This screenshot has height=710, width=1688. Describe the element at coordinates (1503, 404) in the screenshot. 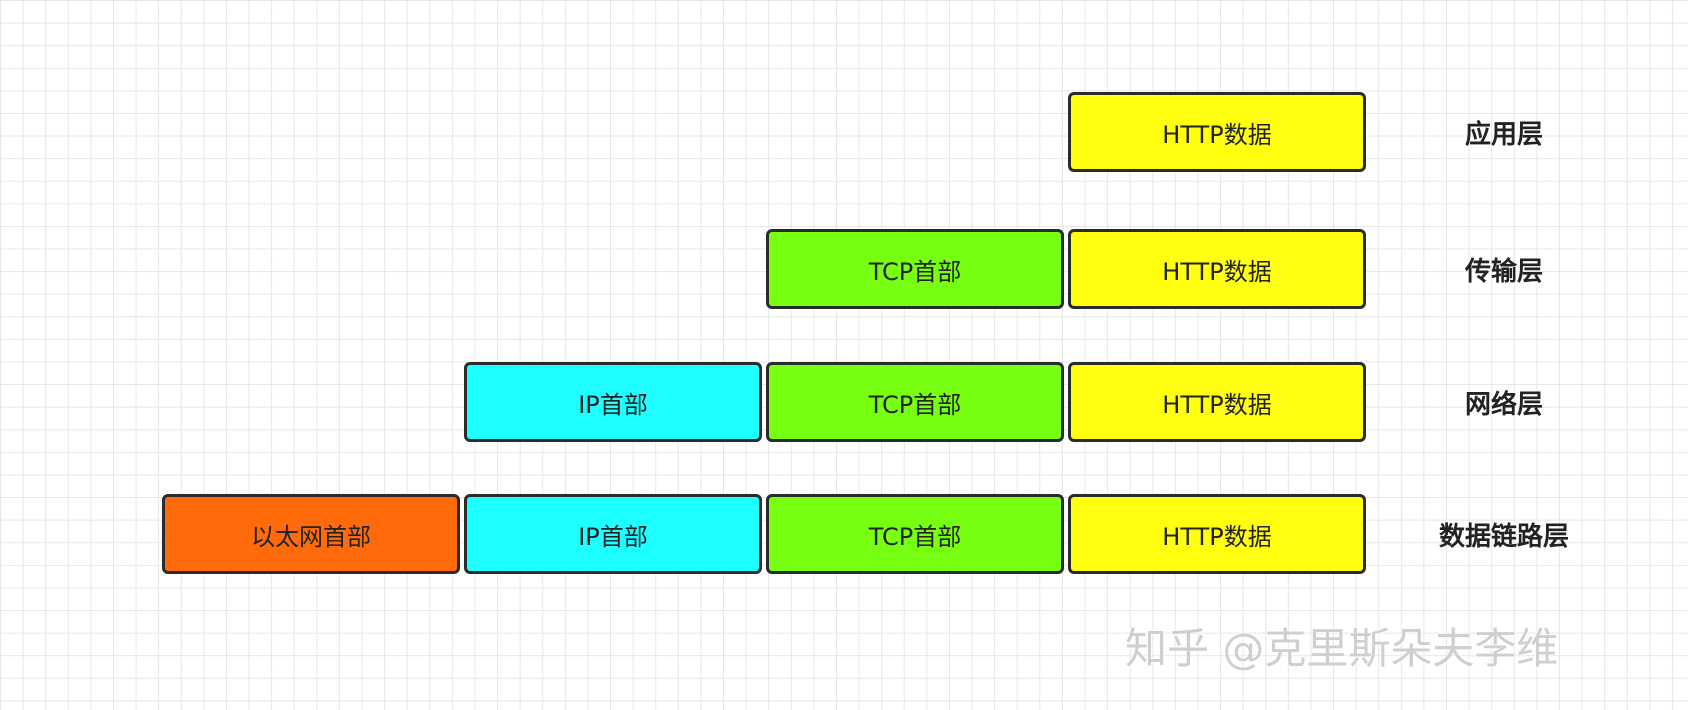

I see `layer-label: 网络层` at that location.